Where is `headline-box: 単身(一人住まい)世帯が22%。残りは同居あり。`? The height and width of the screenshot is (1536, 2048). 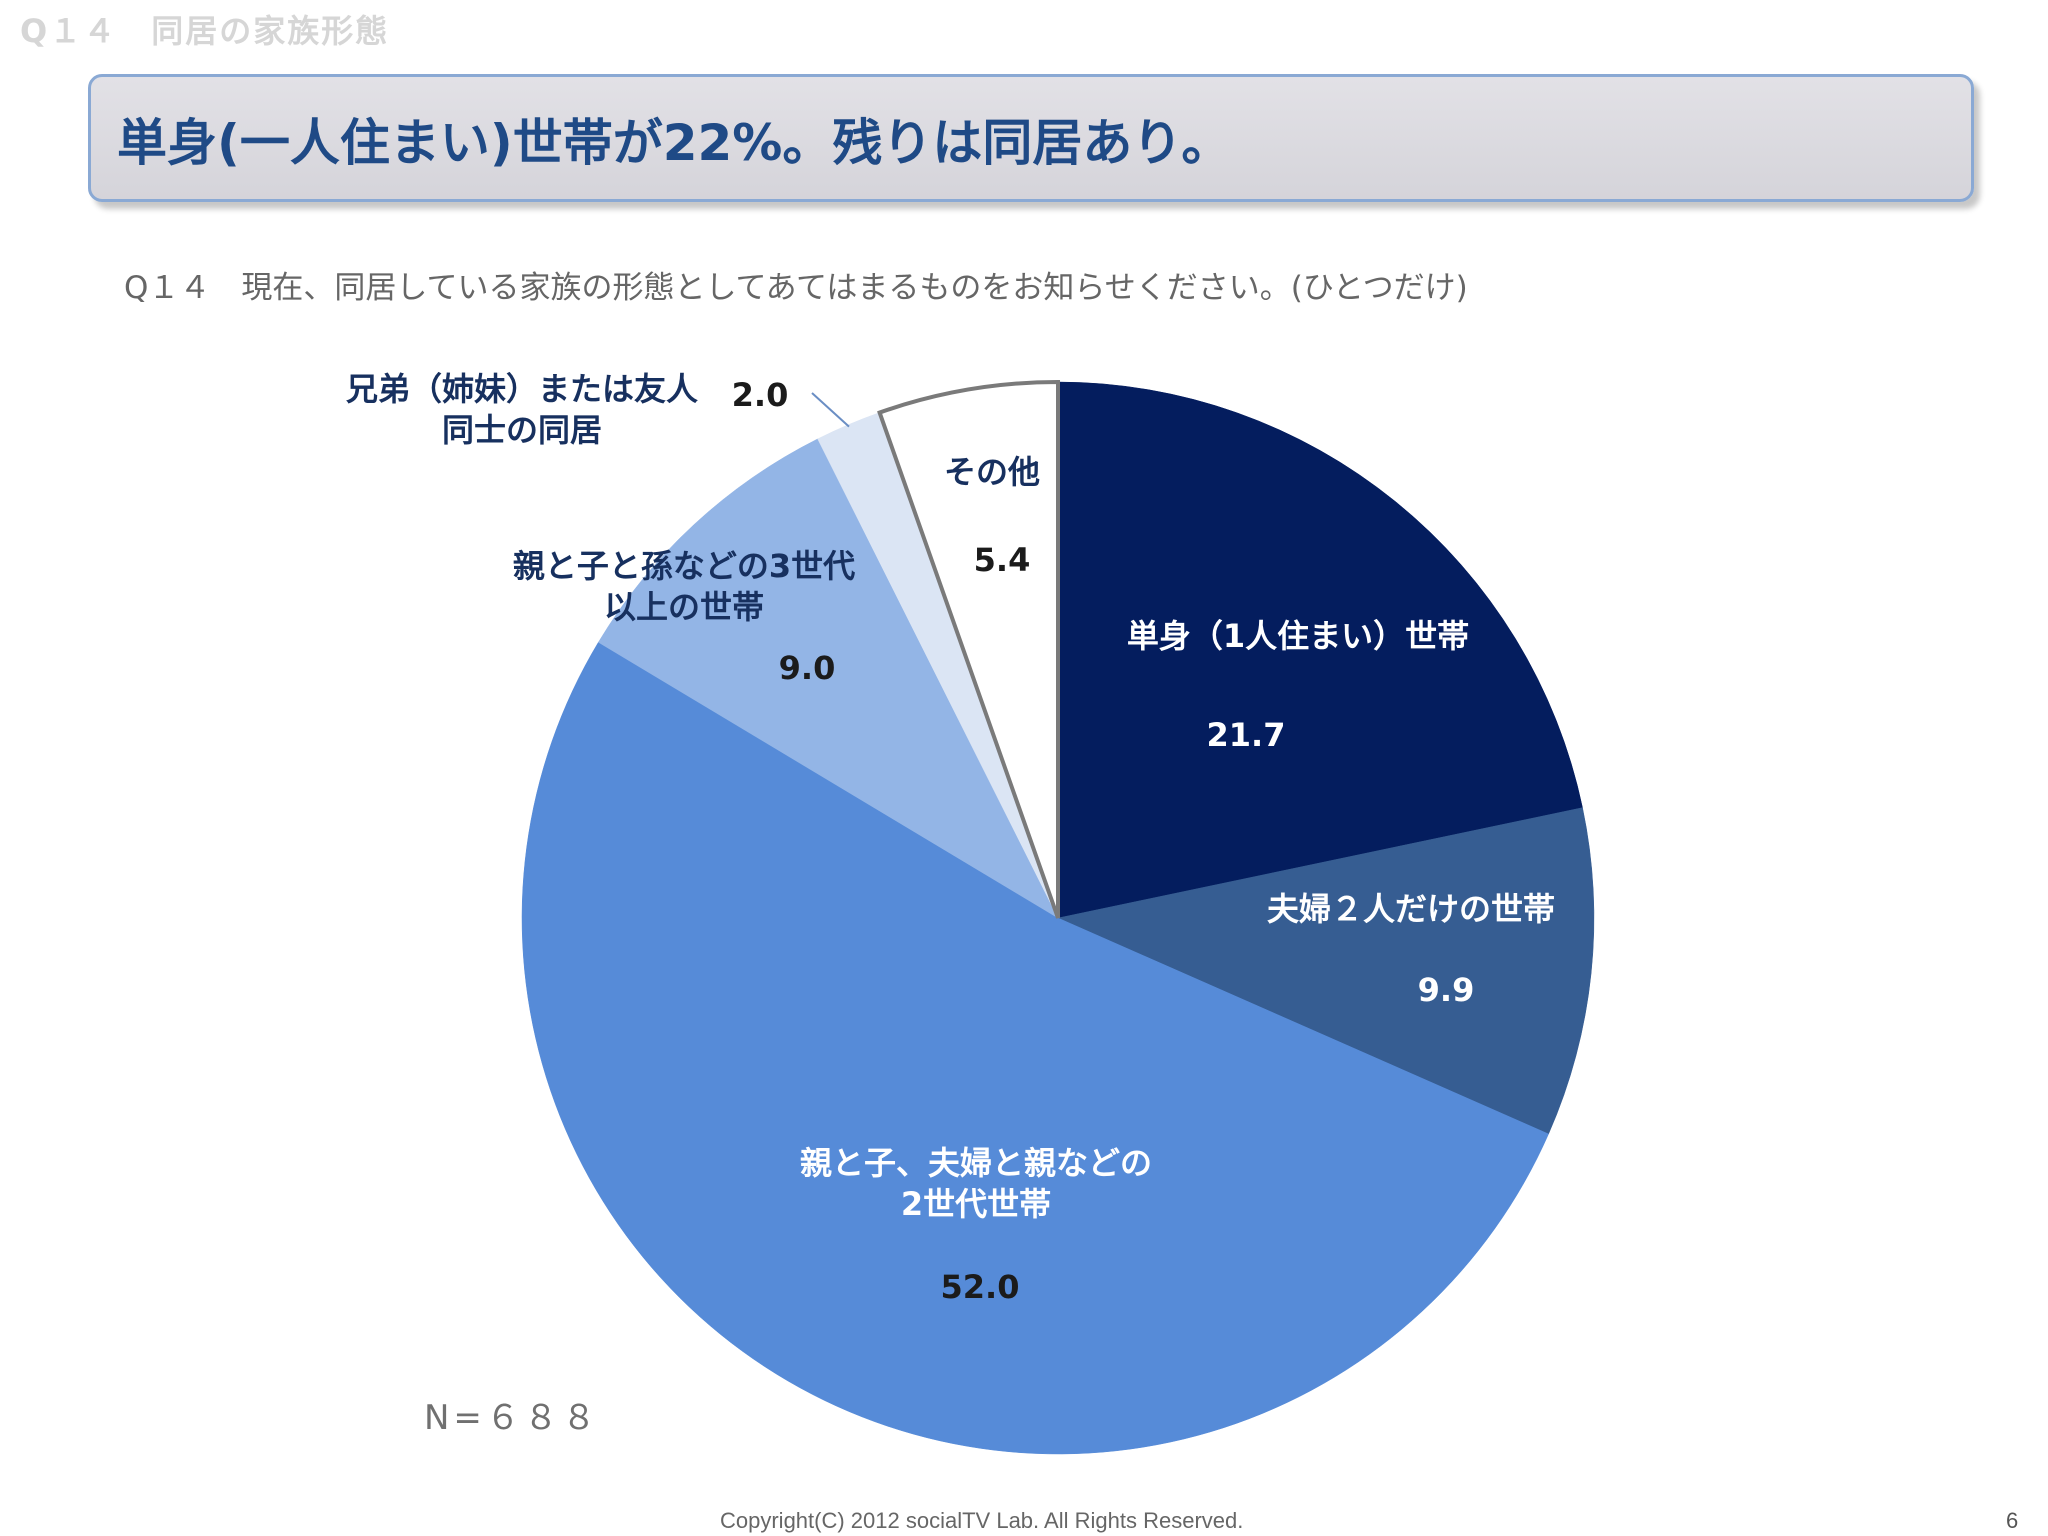
headline-box: 単身(一人住まい)世帯が22%。残りは同居あり。 is located at coordinates (1031, 138).